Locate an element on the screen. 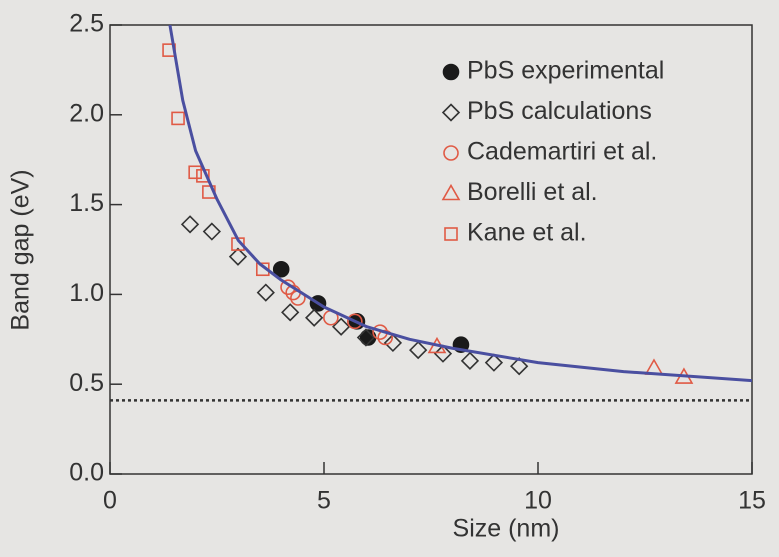 Image resolution: width=779 pixels, height=557 pixels. legend-label: Kane et al. is located at coordinates (527, 233).